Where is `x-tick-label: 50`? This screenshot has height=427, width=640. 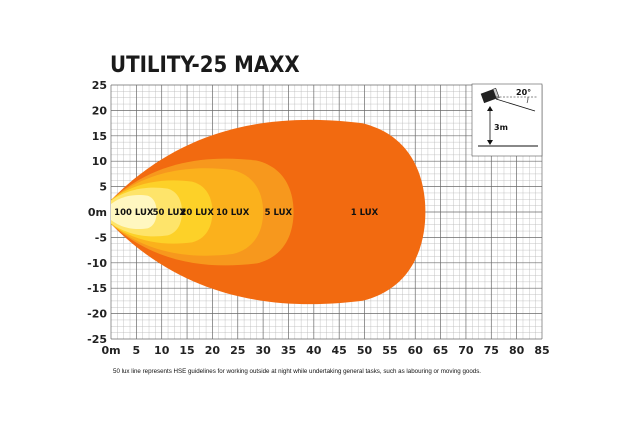
x-tick-label: 50 is located at coordinates (365, 350).